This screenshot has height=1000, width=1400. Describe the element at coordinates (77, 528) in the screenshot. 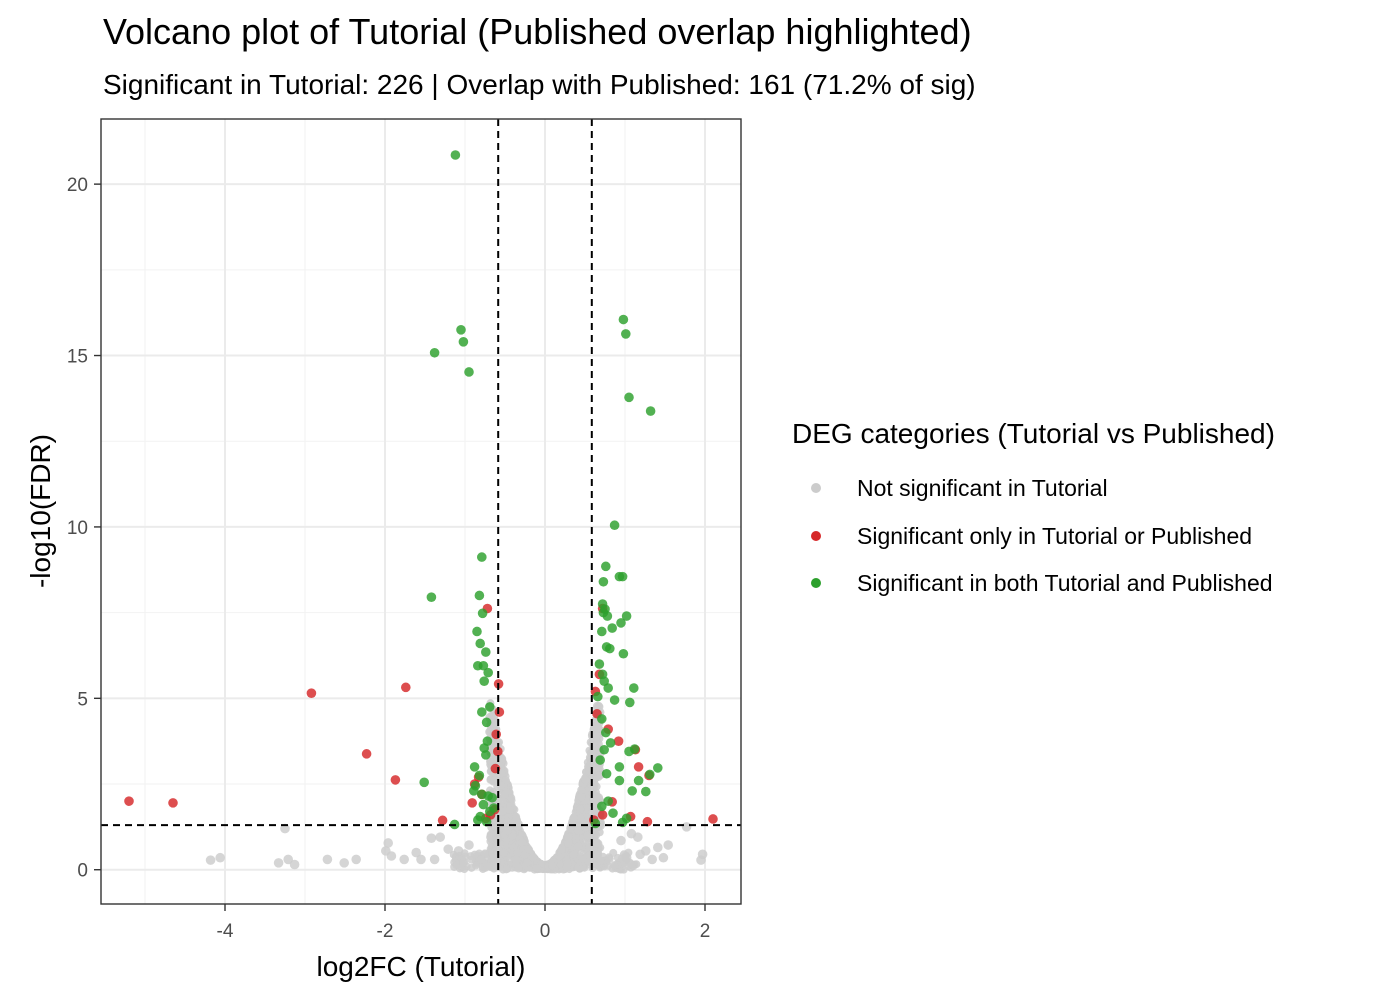

I see `y-tick-label: 10` at that location.